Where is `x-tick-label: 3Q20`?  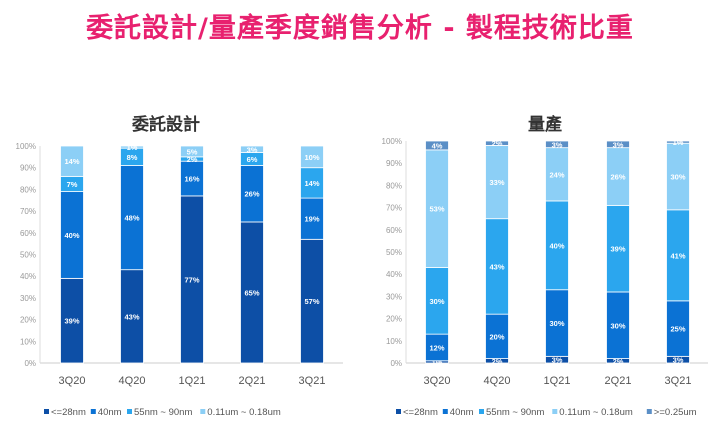 x-tick-label: 3Q20 is located at coordinates (437, 381).